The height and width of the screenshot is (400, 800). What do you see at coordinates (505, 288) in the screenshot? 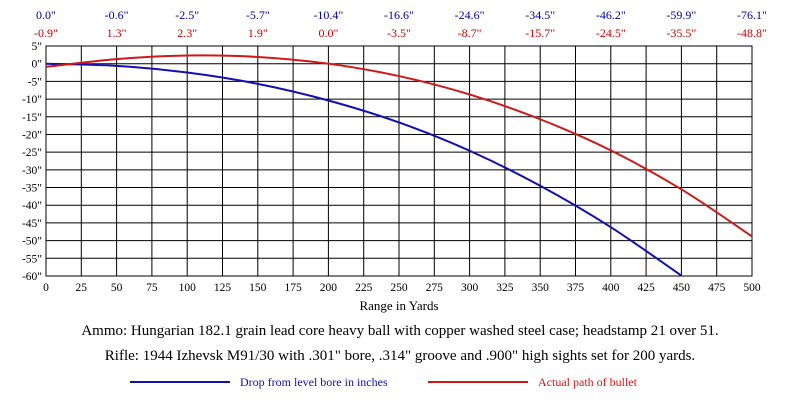
I see `x-tick-label: 325` at bounding box center [505, 288].